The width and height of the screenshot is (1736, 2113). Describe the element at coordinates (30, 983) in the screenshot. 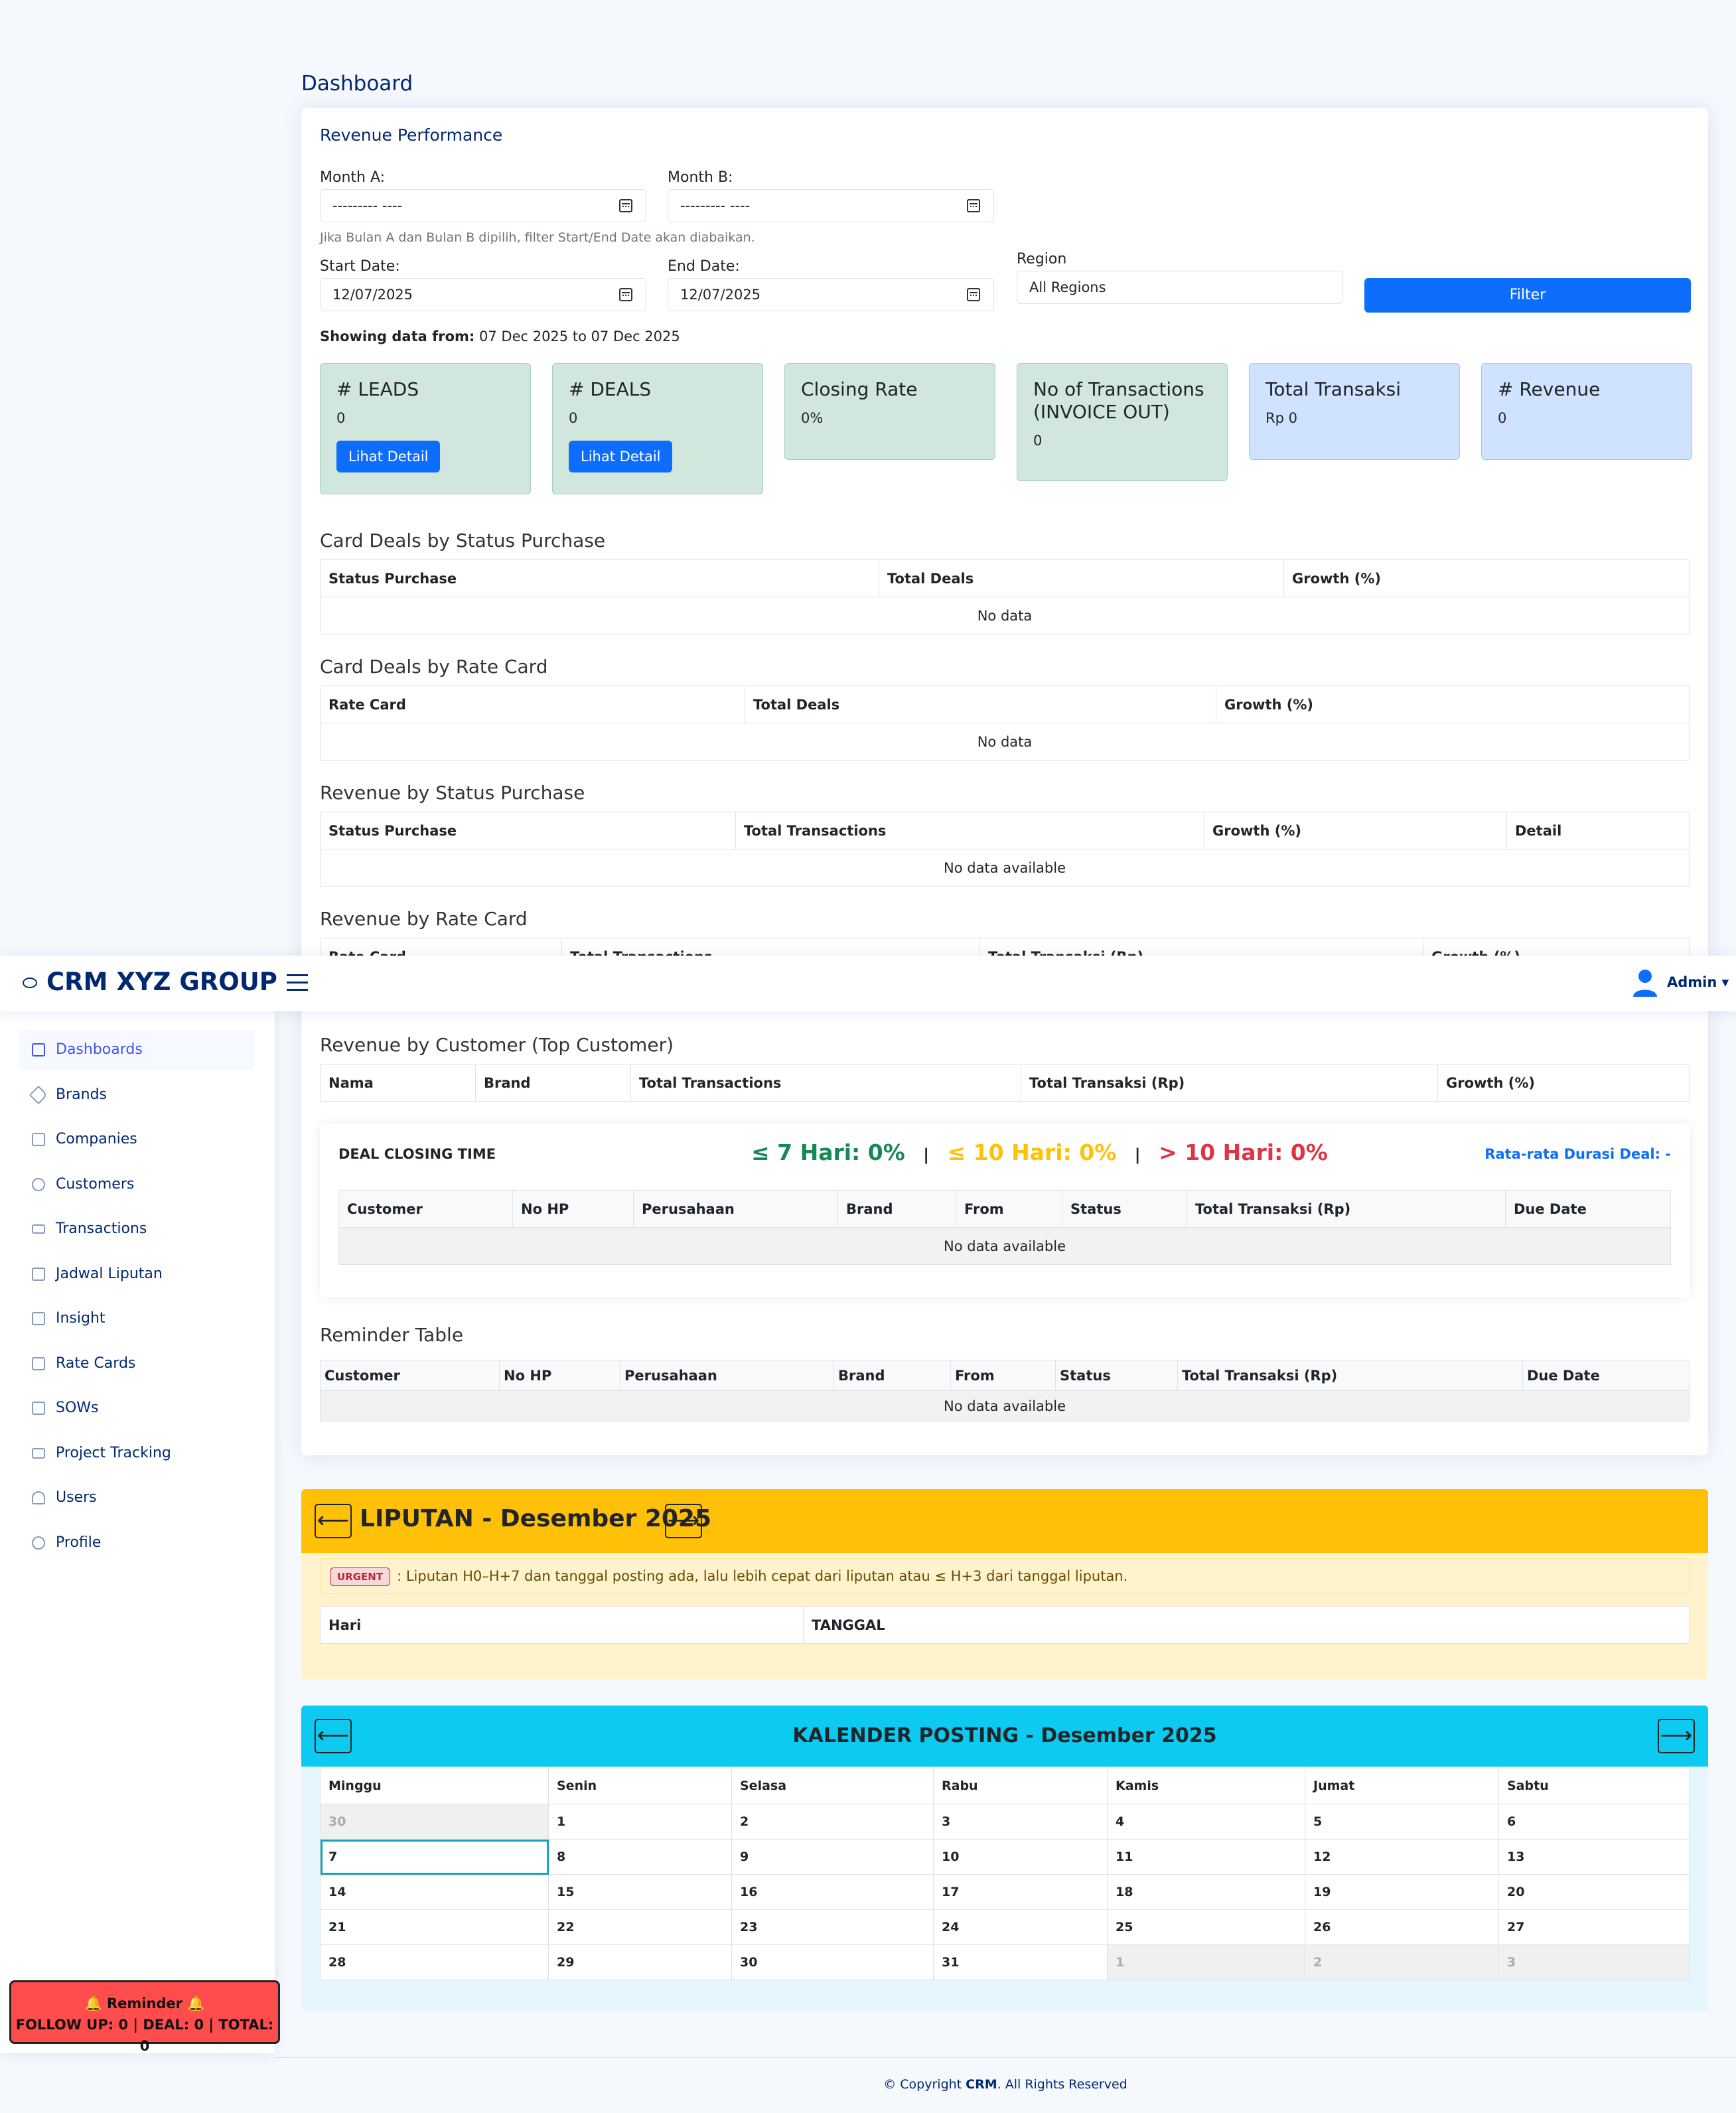

I see `logo-icon` at that location.